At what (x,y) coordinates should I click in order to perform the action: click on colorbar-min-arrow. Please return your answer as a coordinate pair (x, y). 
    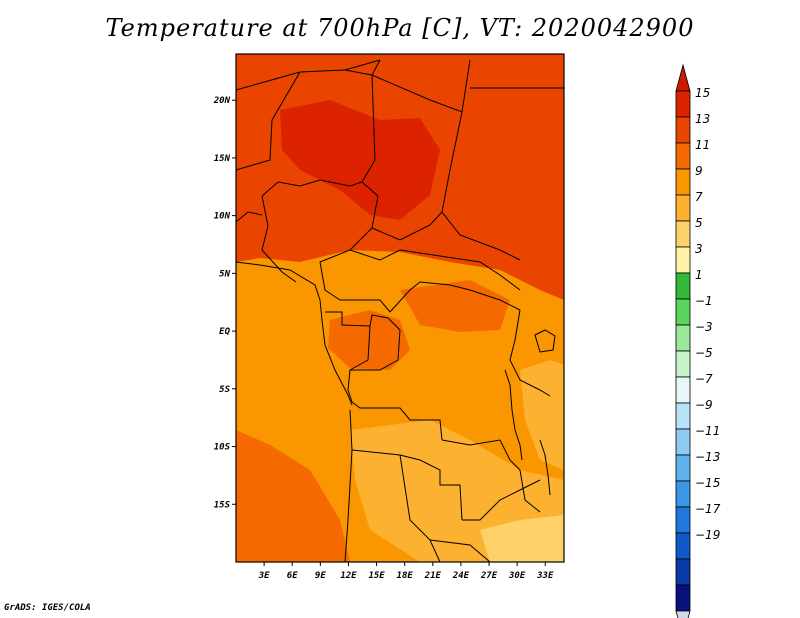
    Looking at the image, I should click on (683, 614).